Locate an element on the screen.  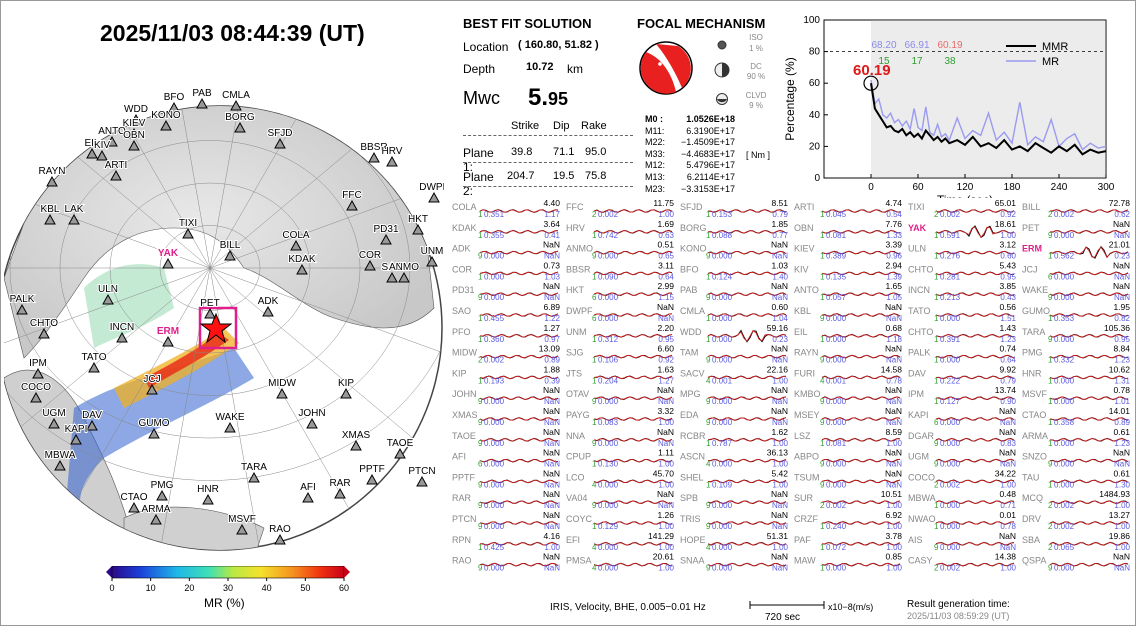
waveform-cell: CPUP 1.11 1 0.130 1.00 is located at coordinates (620, 458).